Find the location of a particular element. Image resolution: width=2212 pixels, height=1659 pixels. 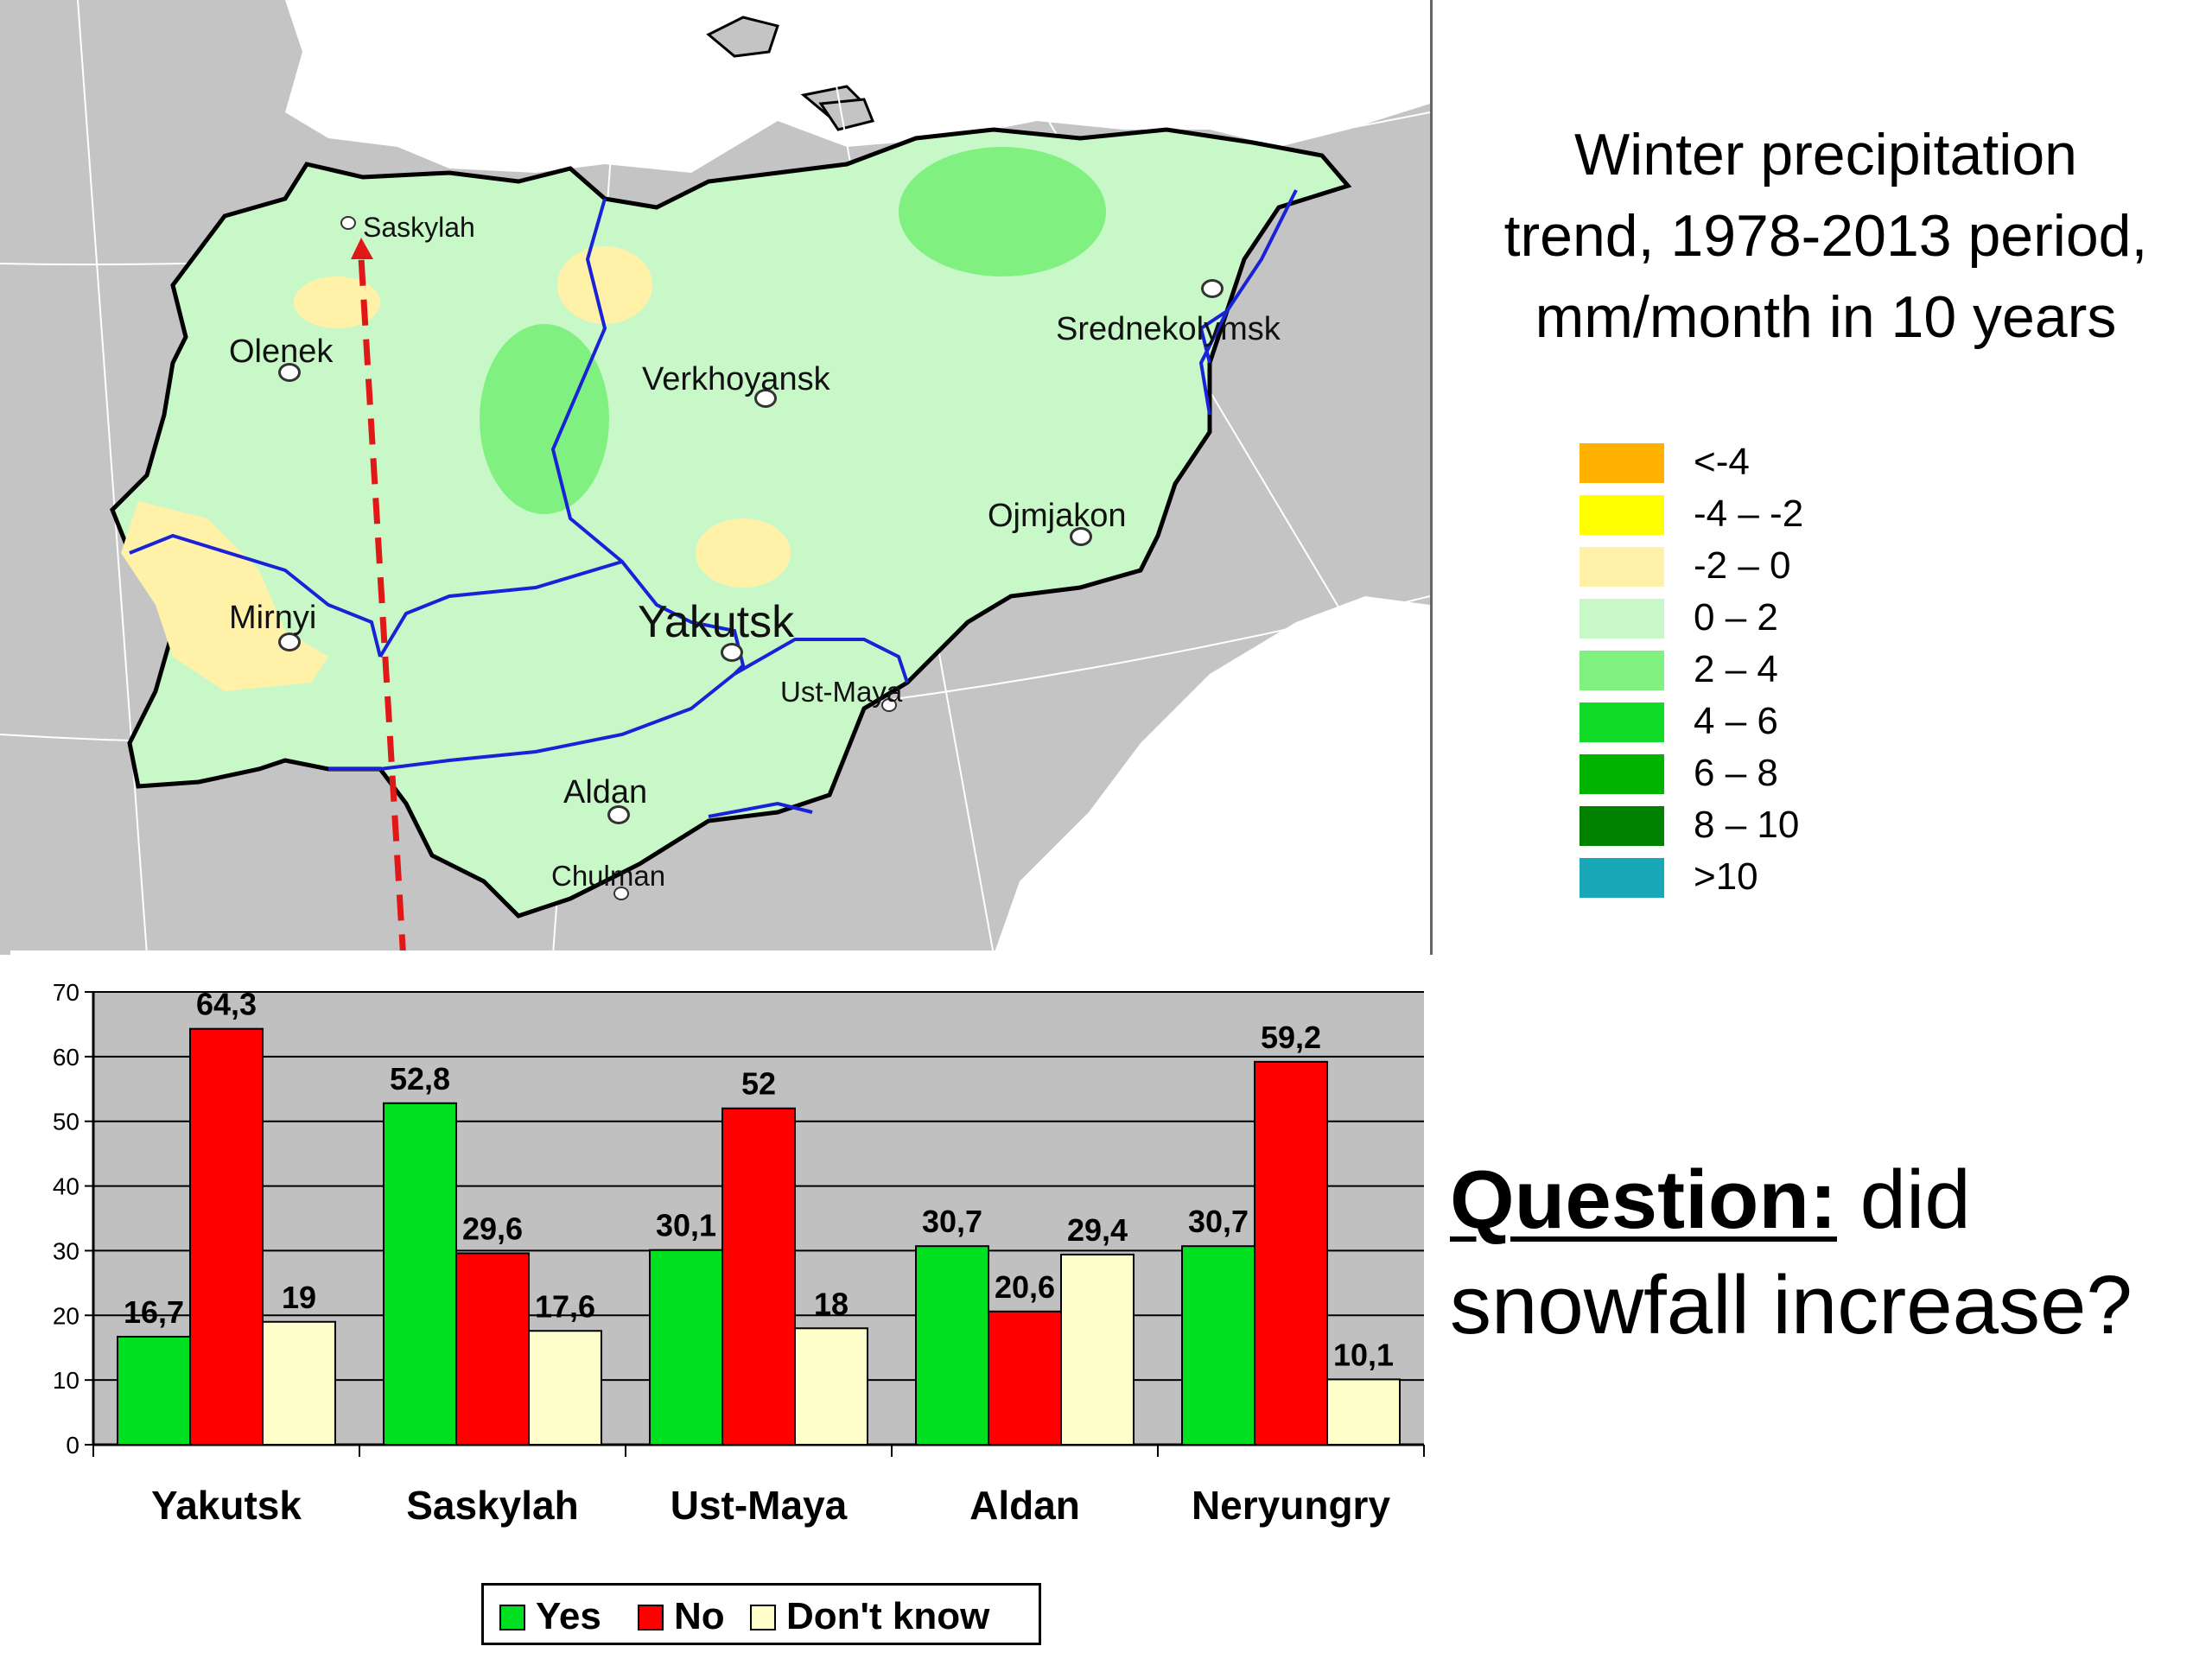

ust-maya-marker is located at coordinates (889, 705).